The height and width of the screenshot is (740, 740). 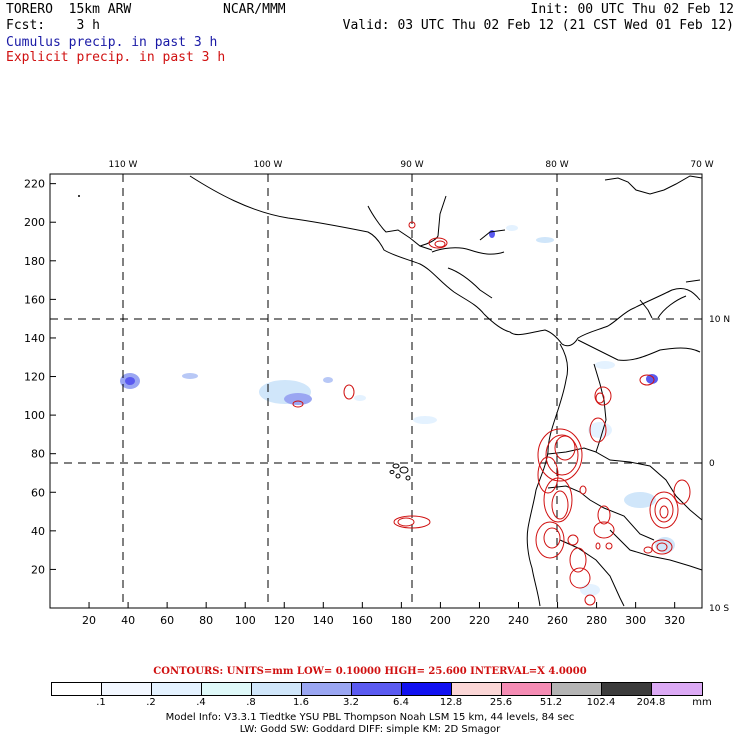 I want to click on colorbar-label: 6.4, so click(x=401, y=702).